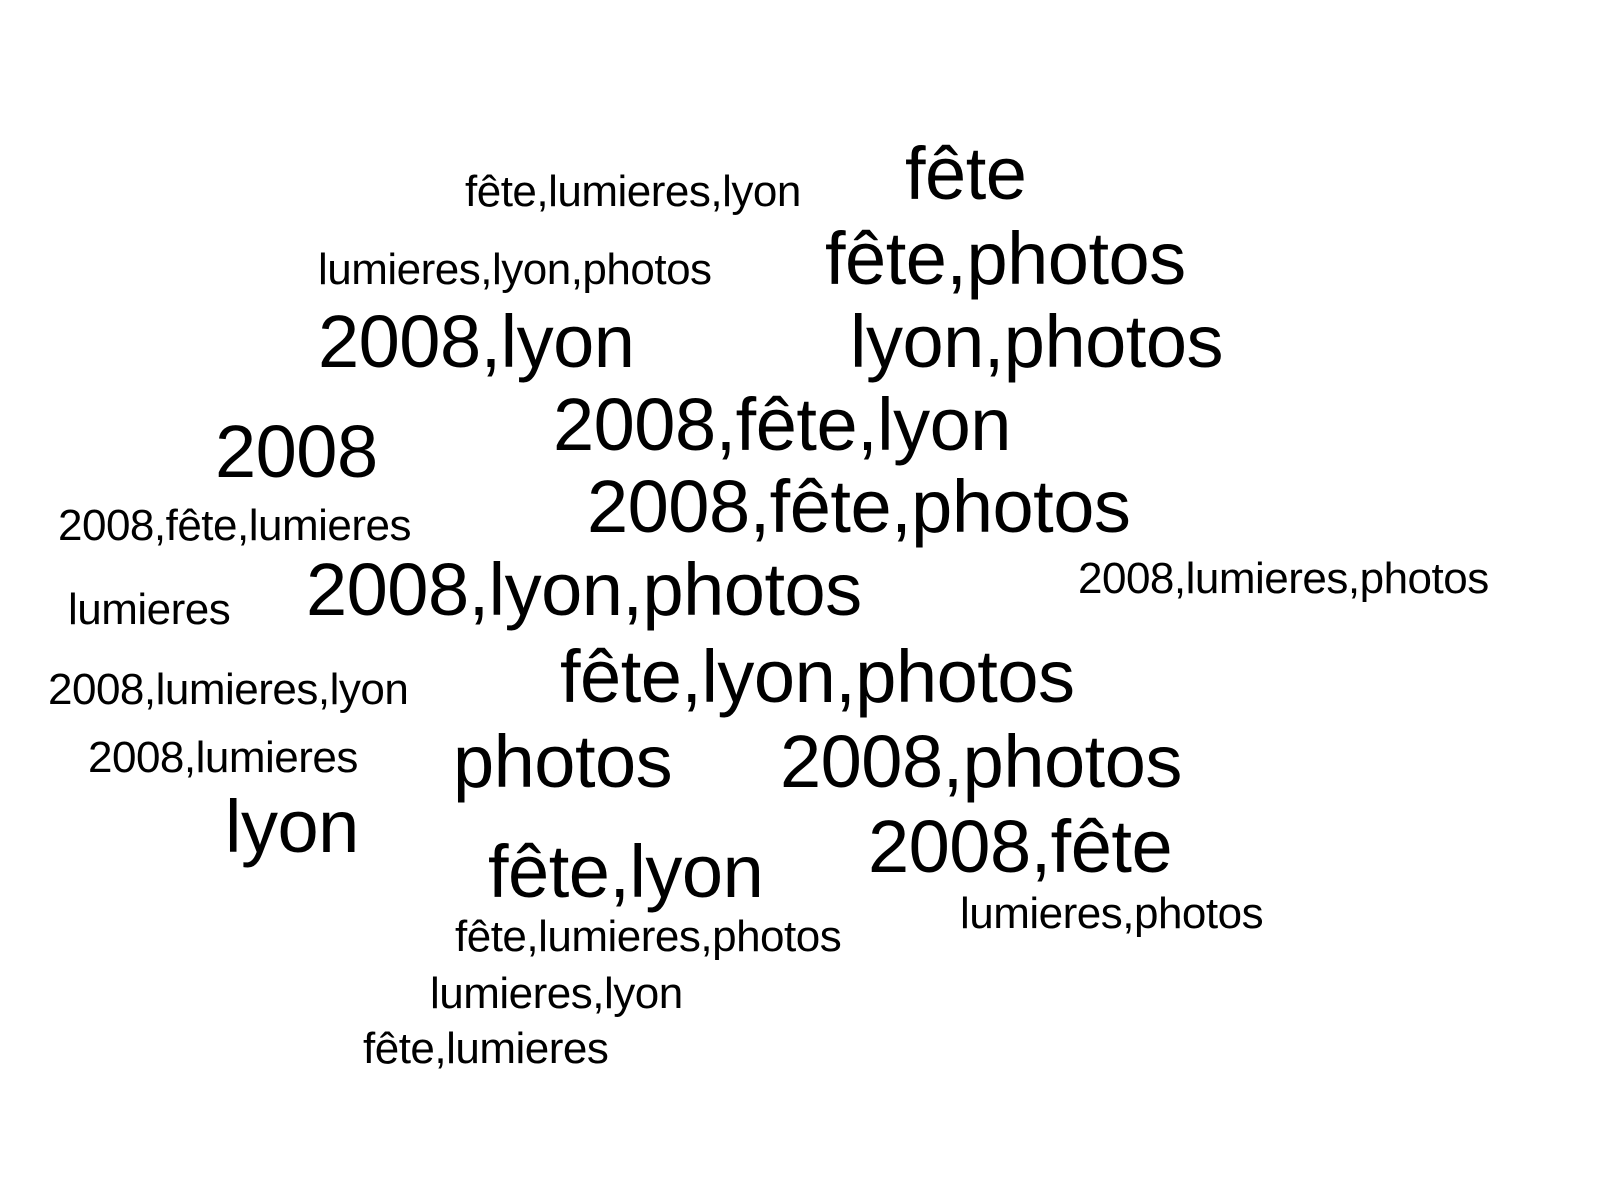 The width and height of the screenshot is (1600, 1200). I want to click on tag-word: lumieres, so click(149, 609).